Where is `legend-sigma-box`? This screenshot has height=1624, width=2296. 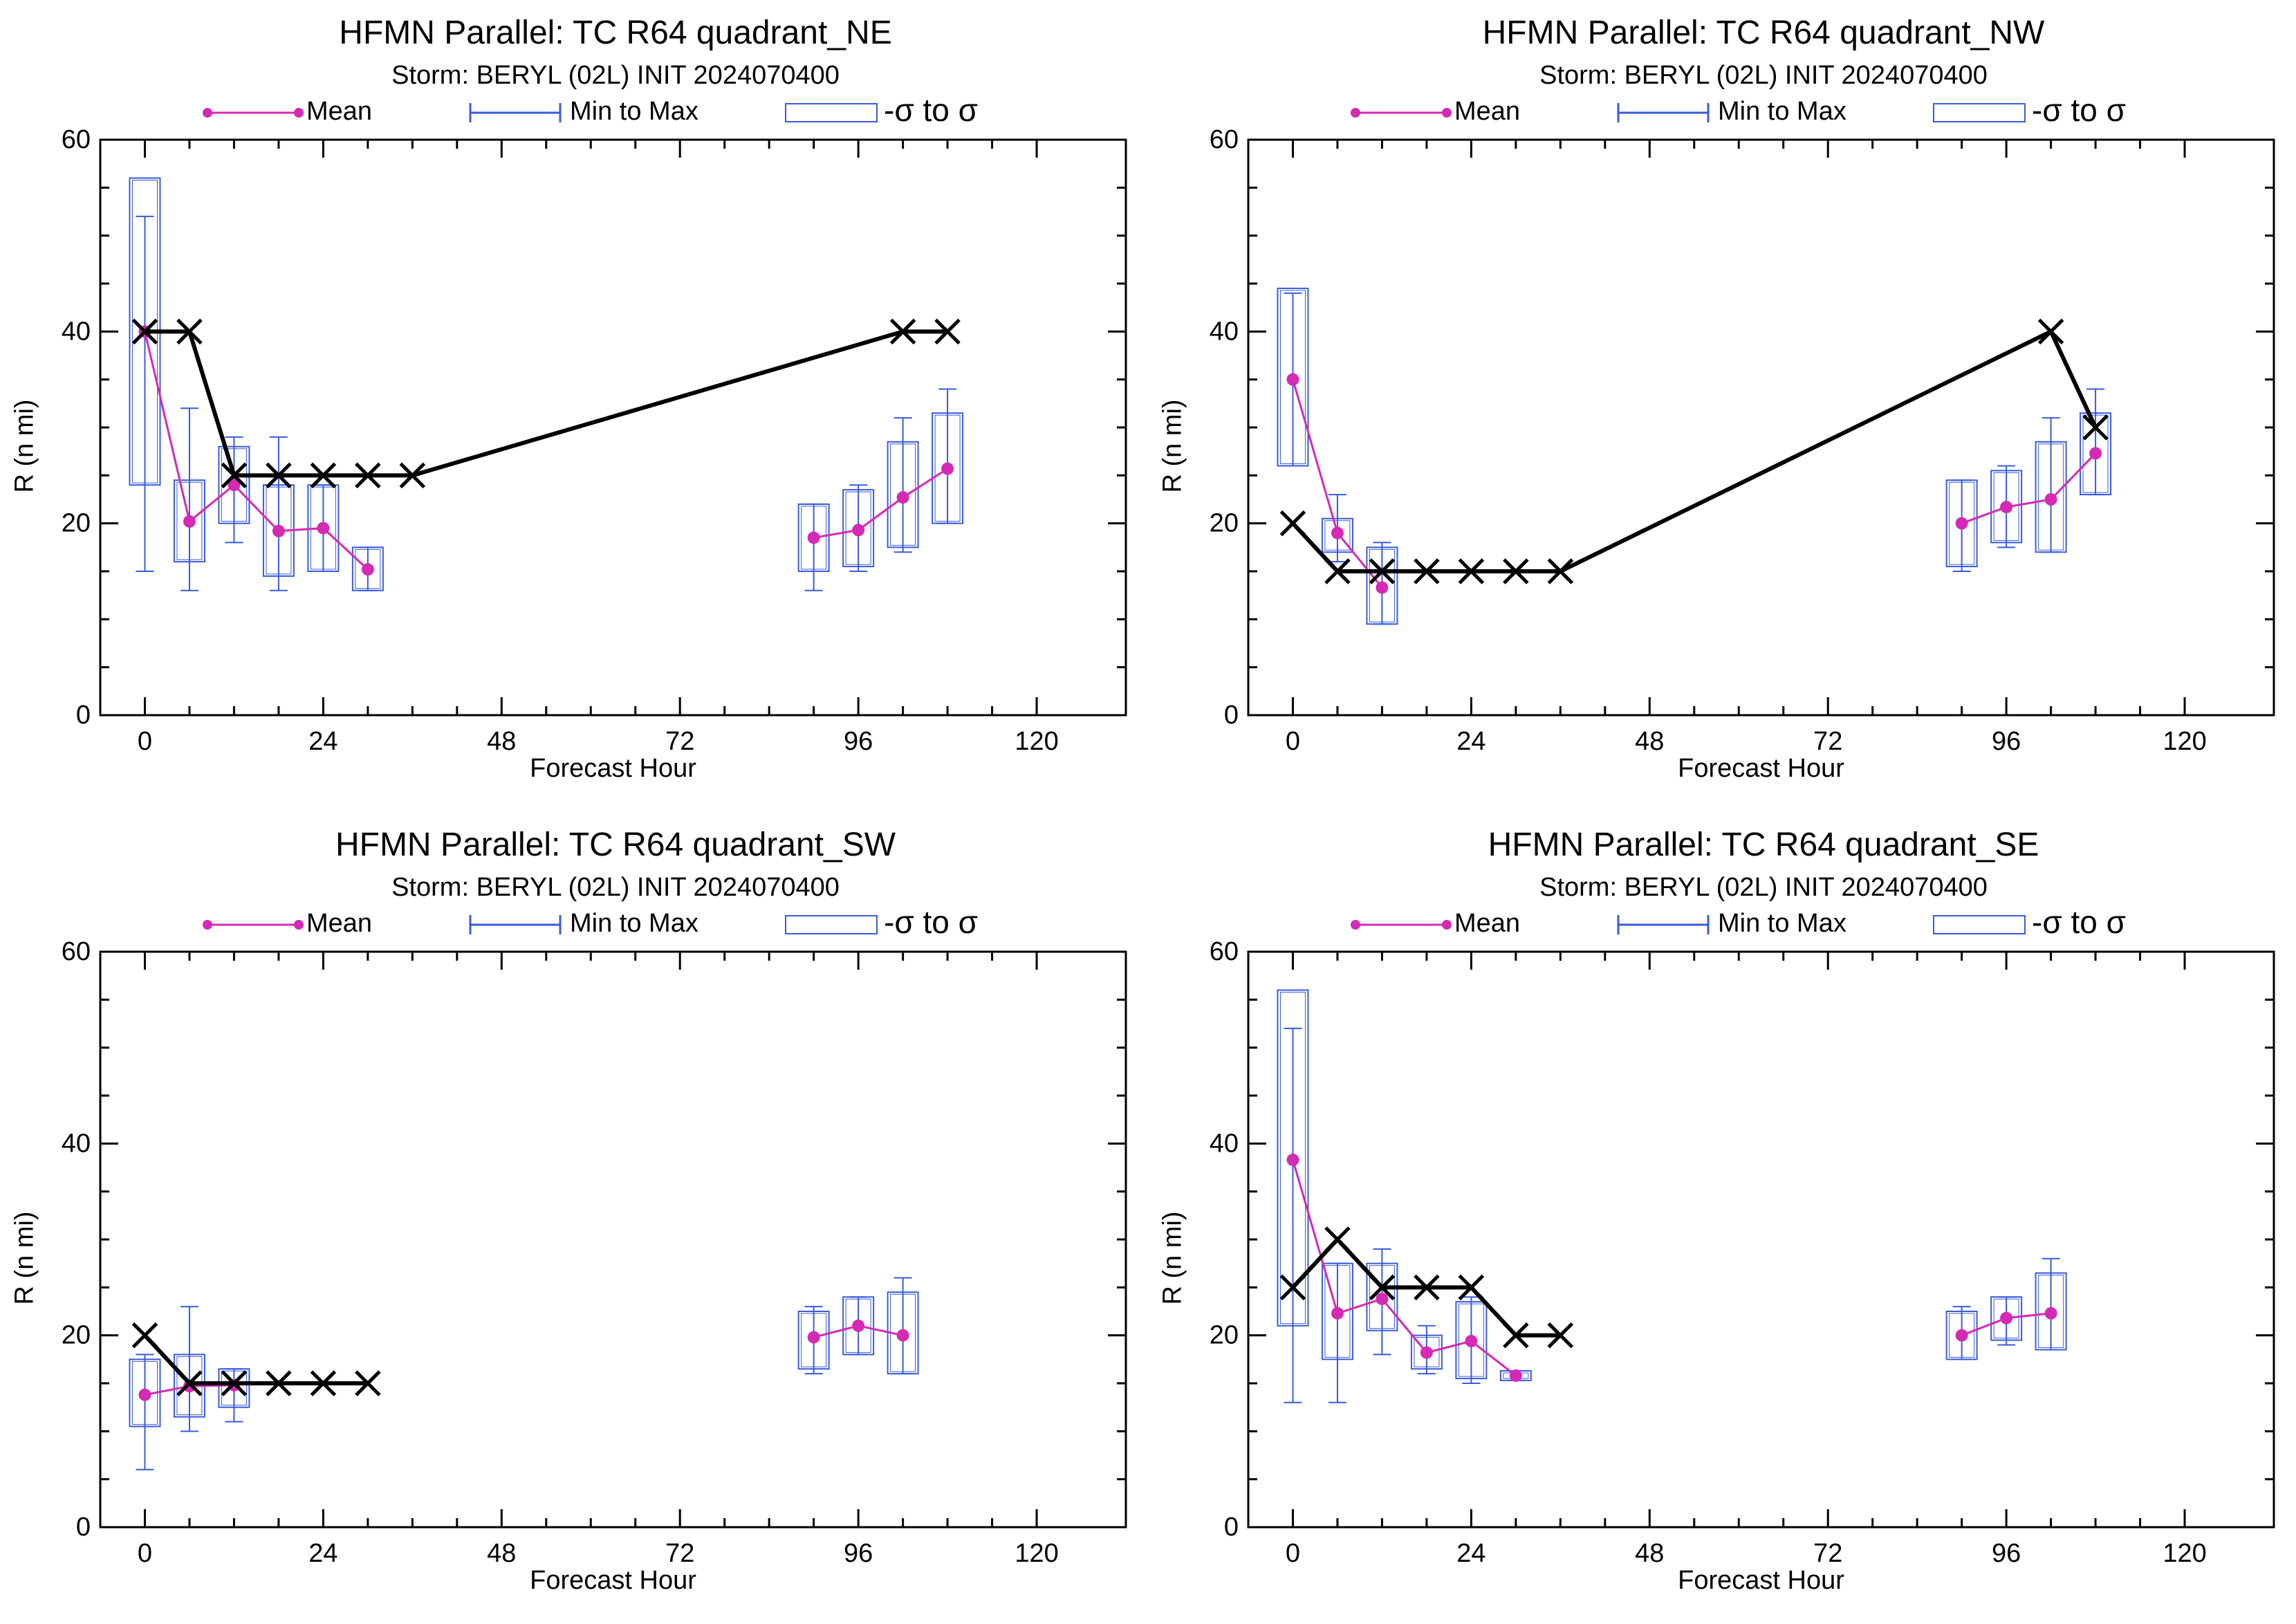
legend-sigma-box is located at coordinates (831, 112).